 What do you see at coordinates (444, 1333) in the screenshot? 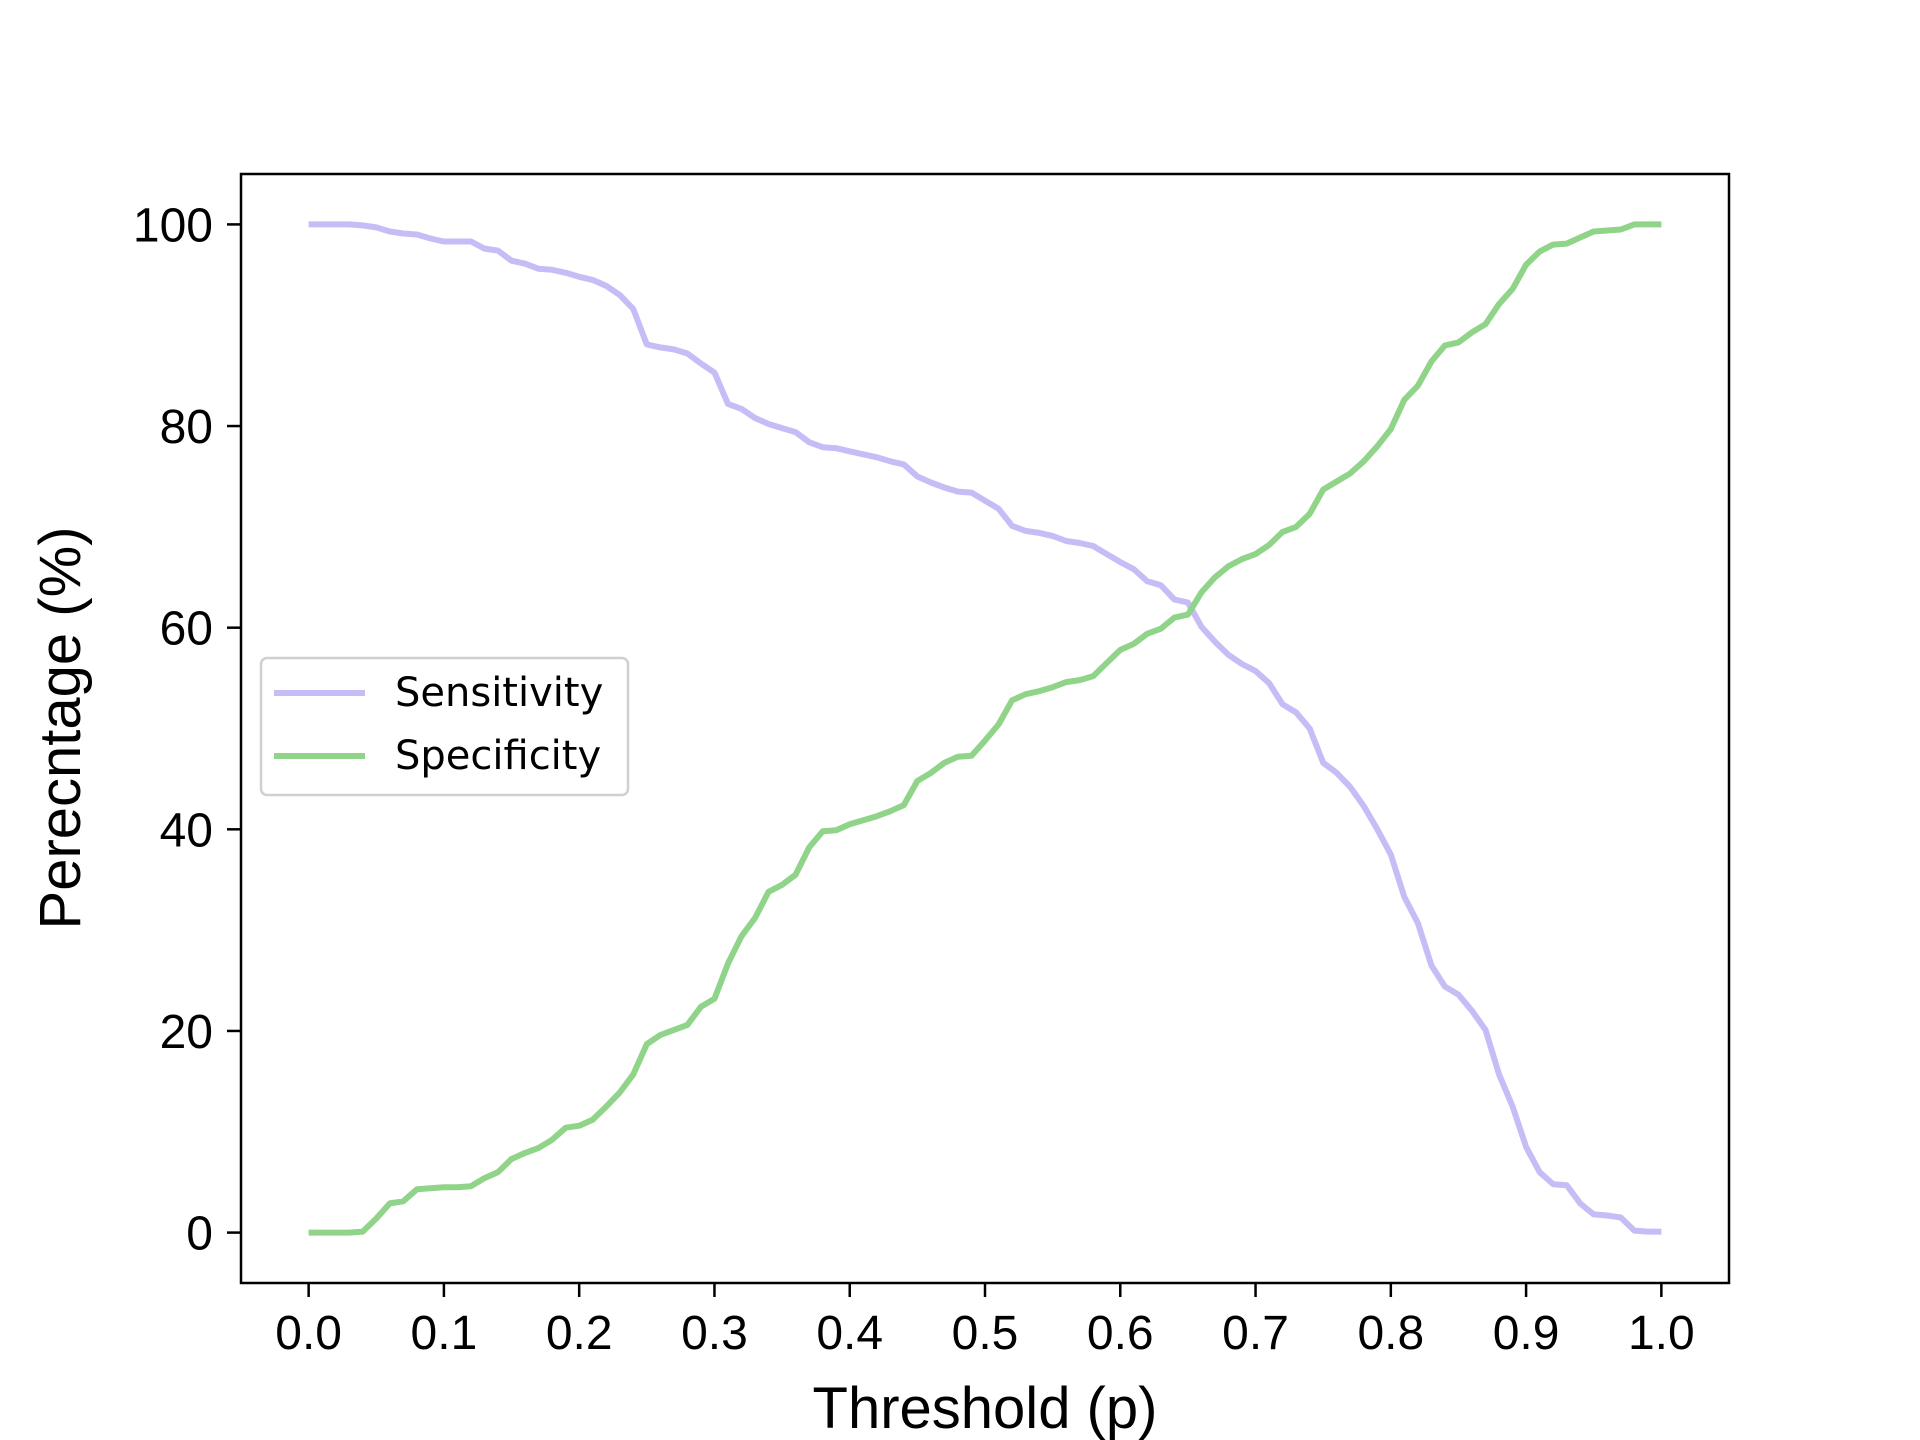
I see `x-tick-label: 0.1` at bounding box center [444, 1333].